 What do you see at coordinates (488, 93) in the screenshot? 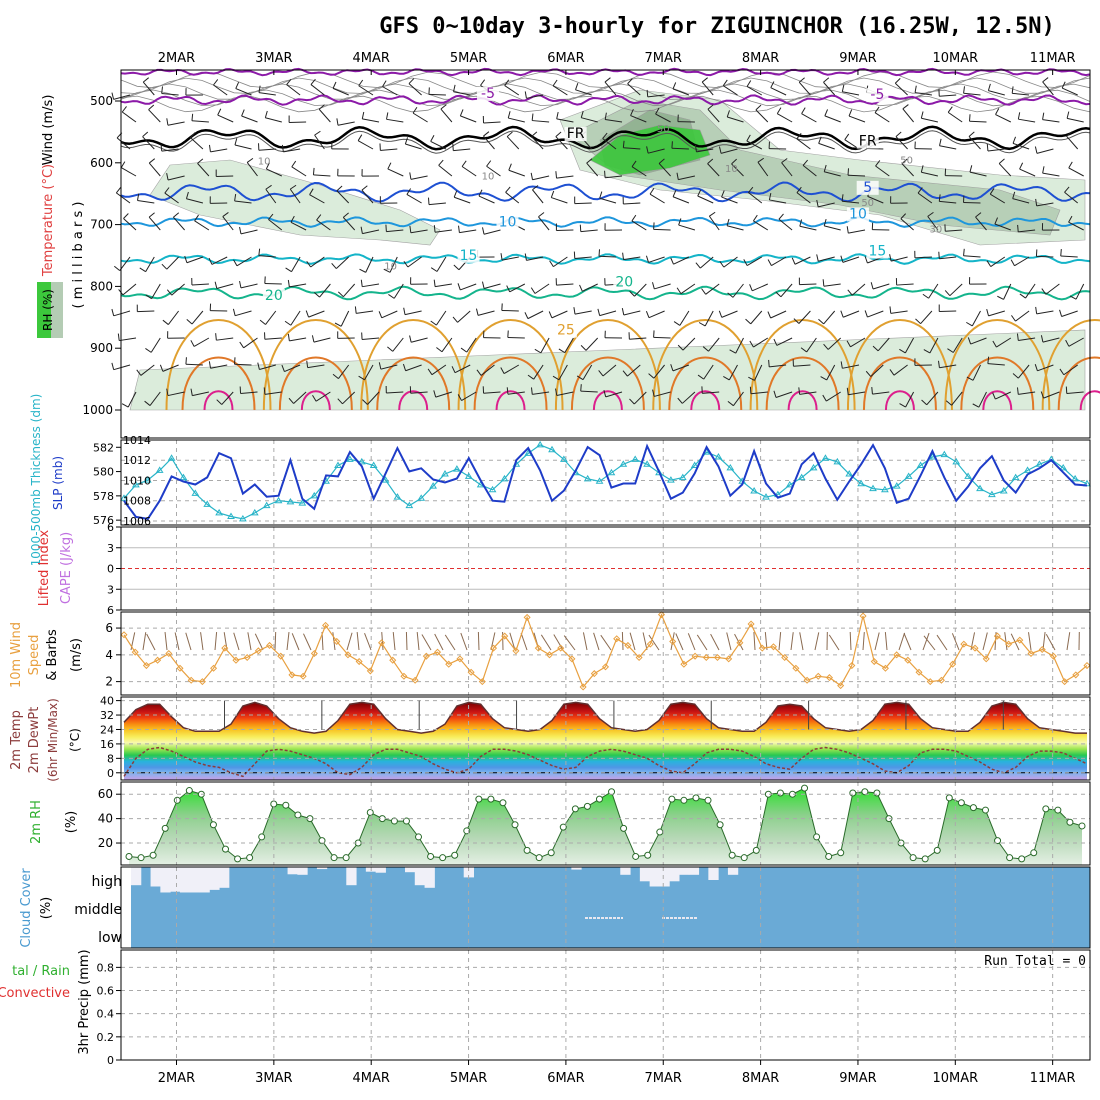
I see `label-bg` at bounding box center [488, 93].